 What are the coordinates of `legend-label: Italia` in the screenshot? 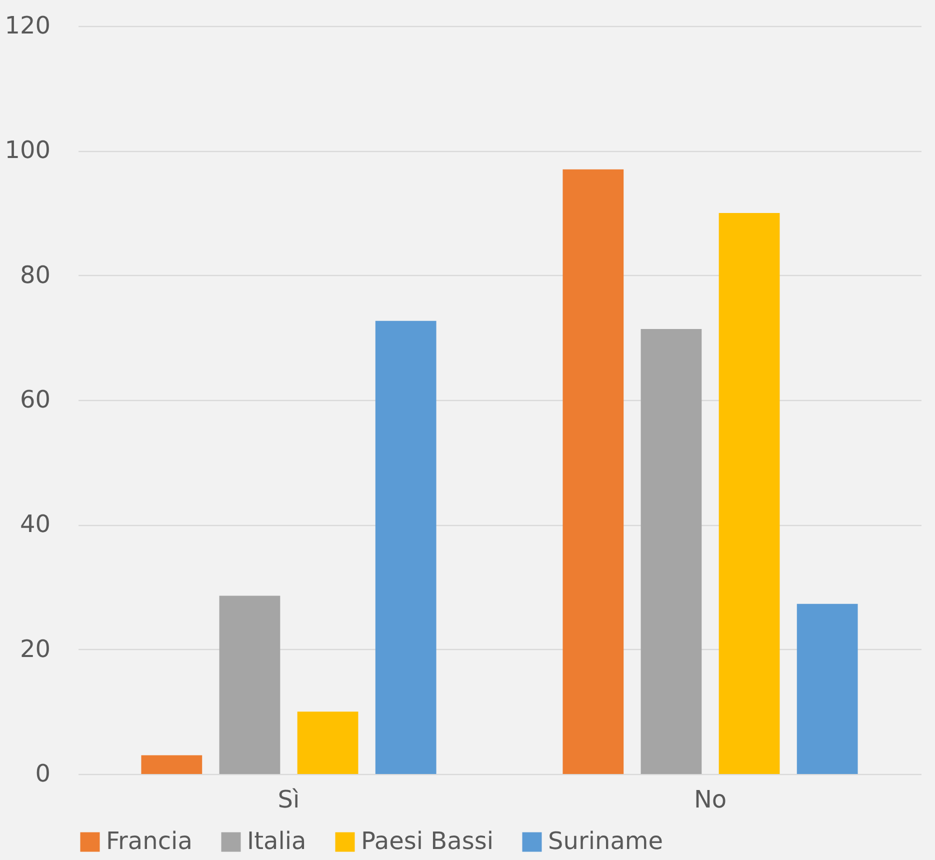 It's located at (276, 841).